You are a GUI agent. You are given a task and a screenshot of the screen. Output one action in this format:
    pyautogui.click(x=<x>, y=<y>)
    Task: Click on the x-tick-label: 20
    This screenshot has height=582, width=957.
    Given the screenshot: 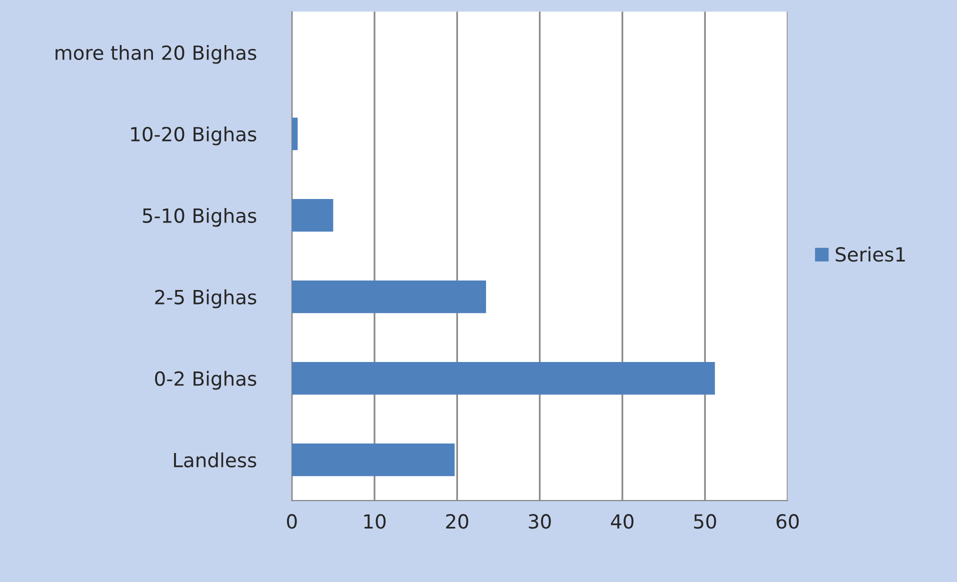 What is the action you would take?
    pyautogui.click(x=457, y=521)
    